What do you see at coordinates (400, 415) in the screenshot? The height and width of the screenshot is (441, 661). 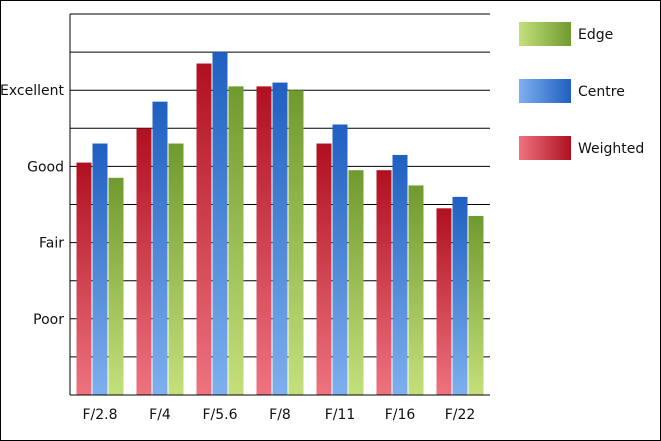 I see `x-tick-label: F/16` at bounding box center [400, 415].